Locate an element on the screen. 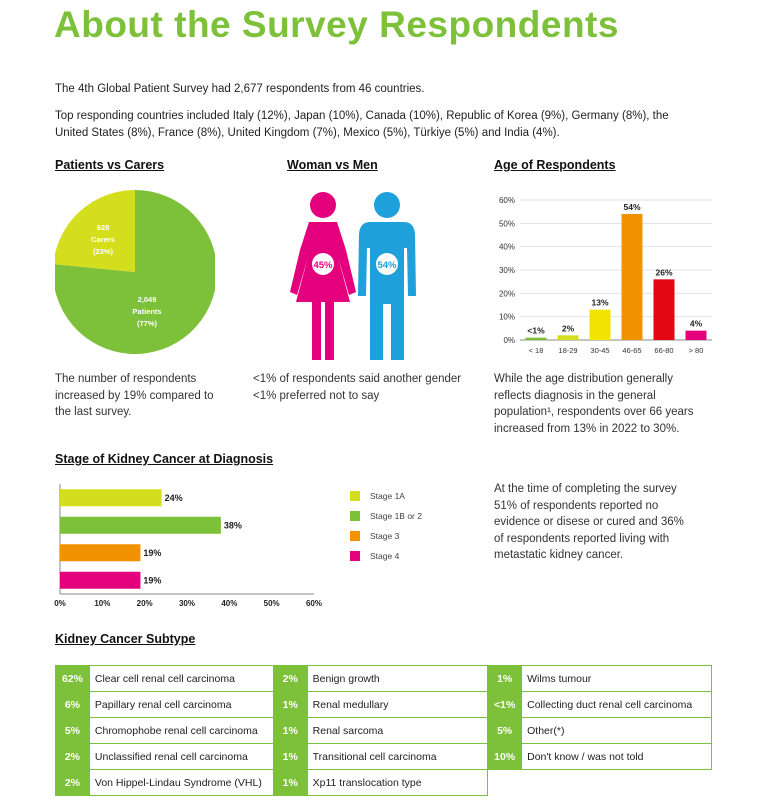 Image resolution: width=762 pixels, height=800 pixels. legend-label: Stage 1B or 2 is located at coordinates (396, 516).